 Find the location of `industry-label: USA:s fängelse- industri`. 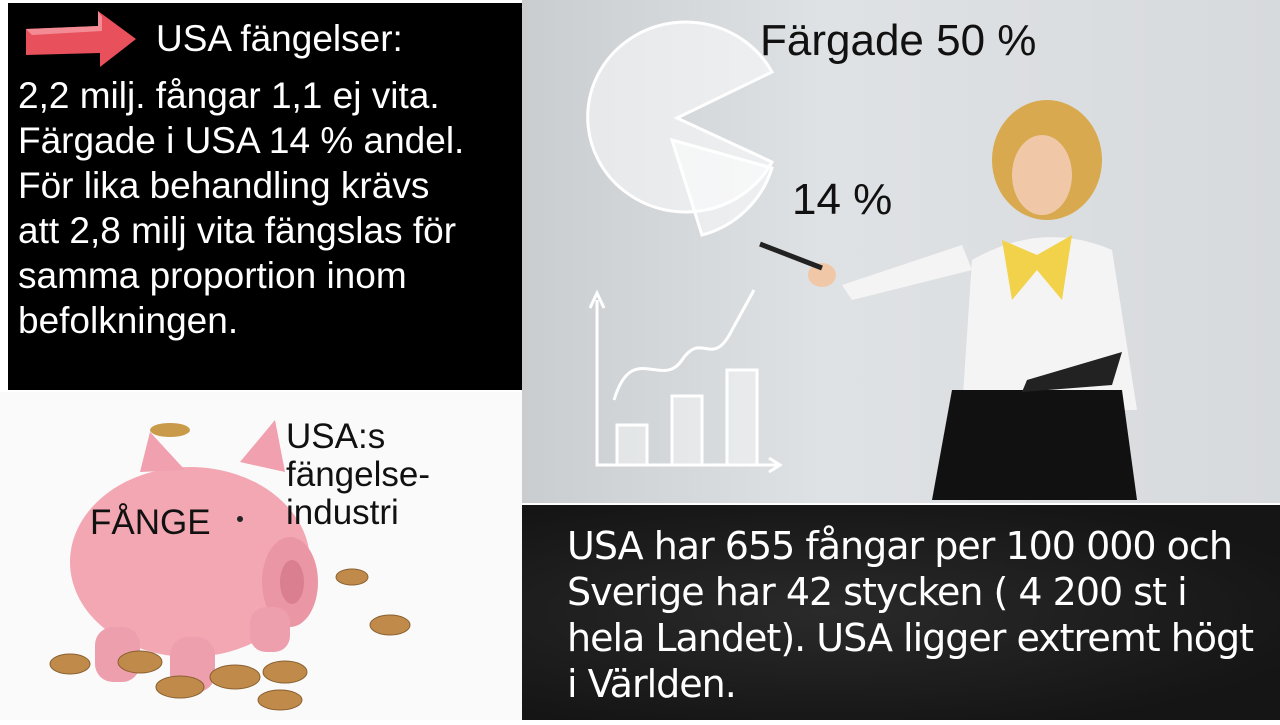

industry-label: USA:s fängelse- industri is located at coordinates (358, 474).